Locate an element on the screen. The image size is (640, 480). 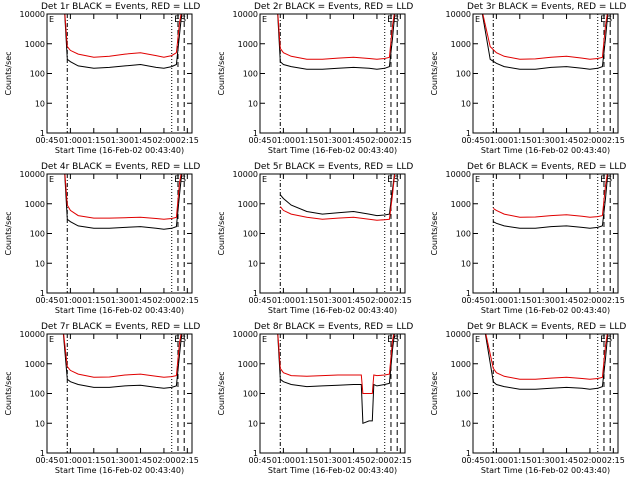
panel-title: Det 2r BLACK = Events, RED = LLD is located at coordinates (333, 7).